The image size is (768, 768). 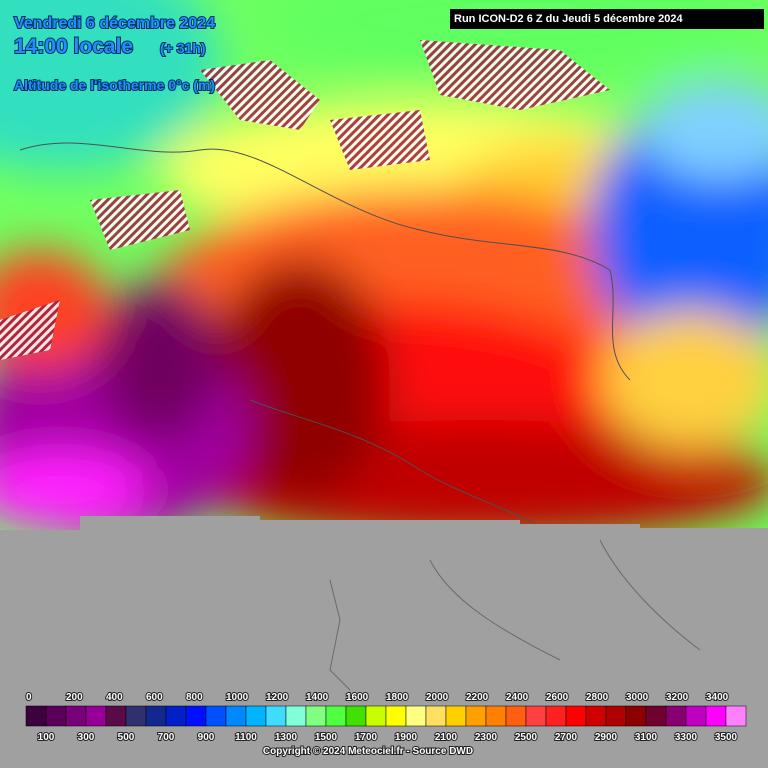 I want to click on legend-label: 1400, so click(x=317, y=697).